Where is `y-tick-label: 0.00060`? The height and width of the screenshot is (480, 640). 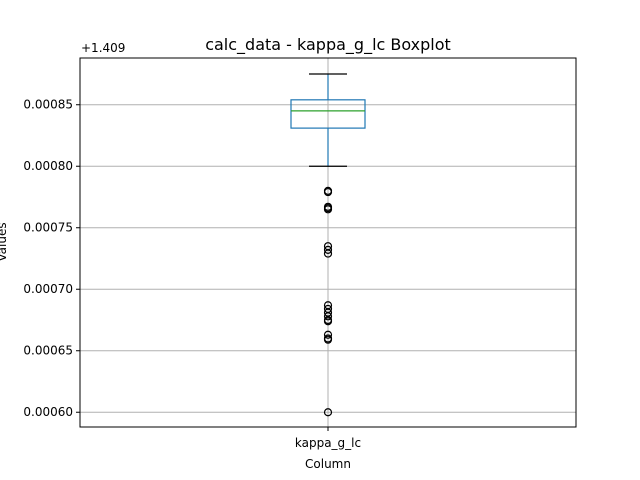 y-tick-label: 0.00060 is located at coordinates (48, 412).